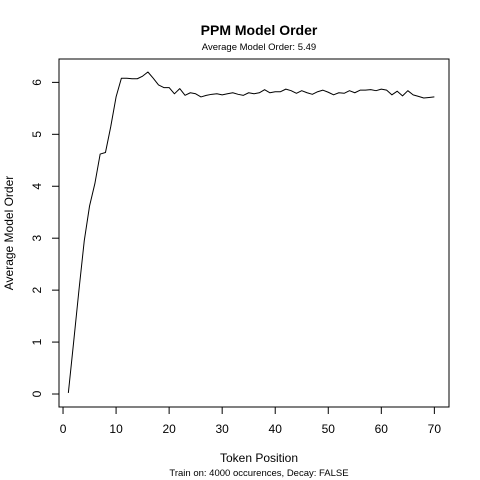 The width and height of the screenshot is (480, 480). Describe the element at coordinates (37, 393) in the screenshot. I see `y-tick-label: 0` at that location.